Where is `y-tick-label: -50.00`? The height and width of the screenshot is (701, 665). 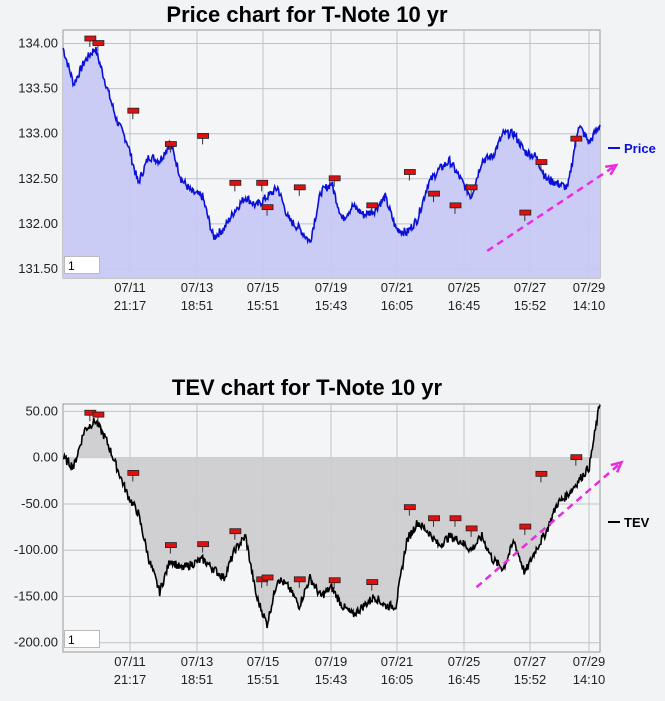 y-tick-label: -50.00 is located at coordinates (39, 503).